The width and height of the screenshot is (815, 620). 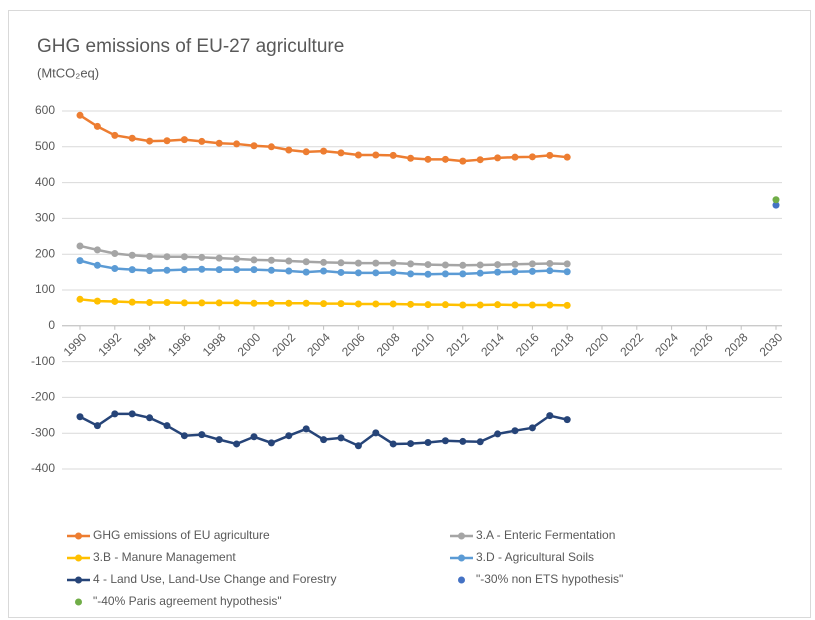 I want to click on legend-label: "-30% non ETS hypothesis", so click(x=549, y=579).